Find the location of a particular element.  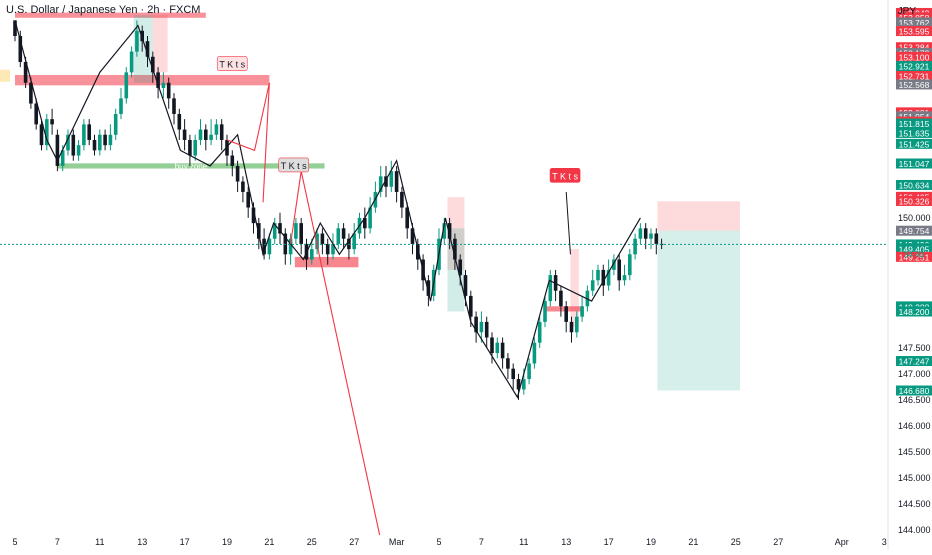

short-box-c is located at coordinates (574, 288).